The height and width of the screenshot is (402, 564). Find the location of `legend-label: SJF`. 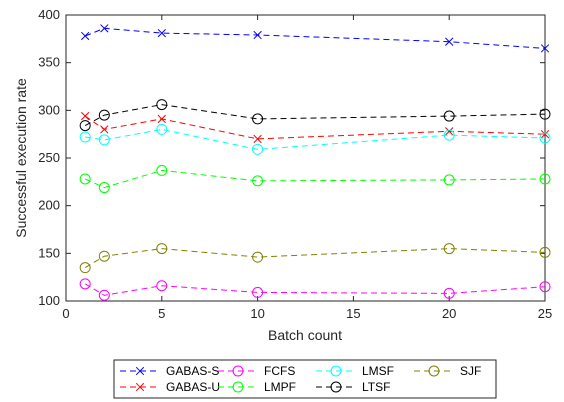

legend-label: SJF is located at coordinates (470, 371).